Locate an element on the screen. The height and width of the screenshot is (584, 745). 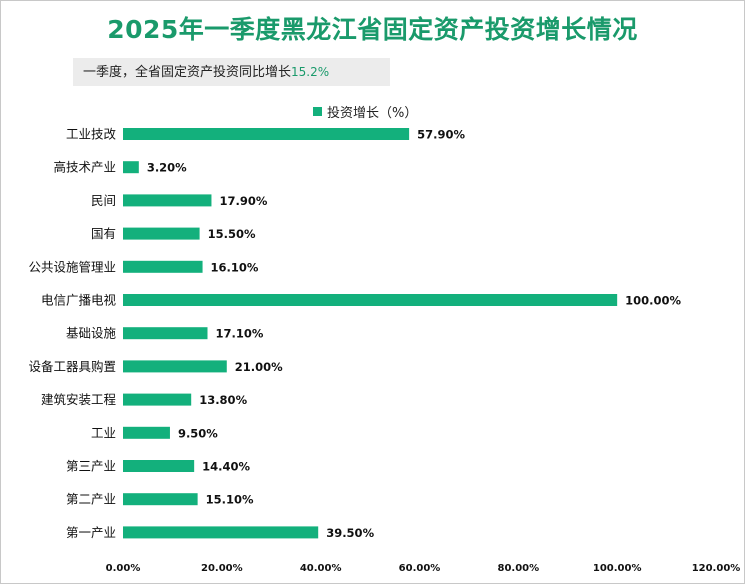
x-tick-label: 60.00% is located at coordinates (420, 568).